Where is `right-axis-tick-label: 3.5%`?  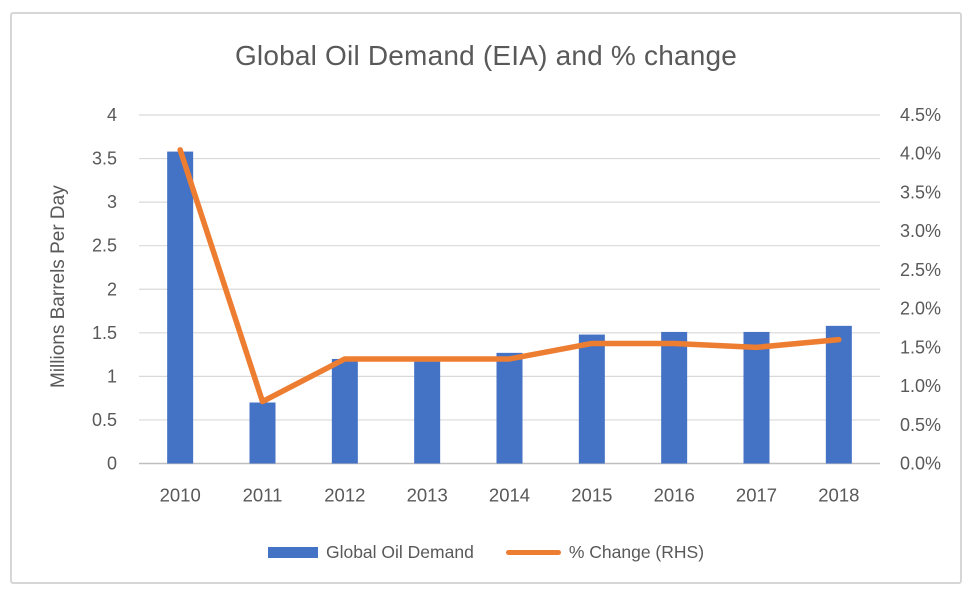 right-axis-tick-label: 3.5% is located at coordinates (920, 192).